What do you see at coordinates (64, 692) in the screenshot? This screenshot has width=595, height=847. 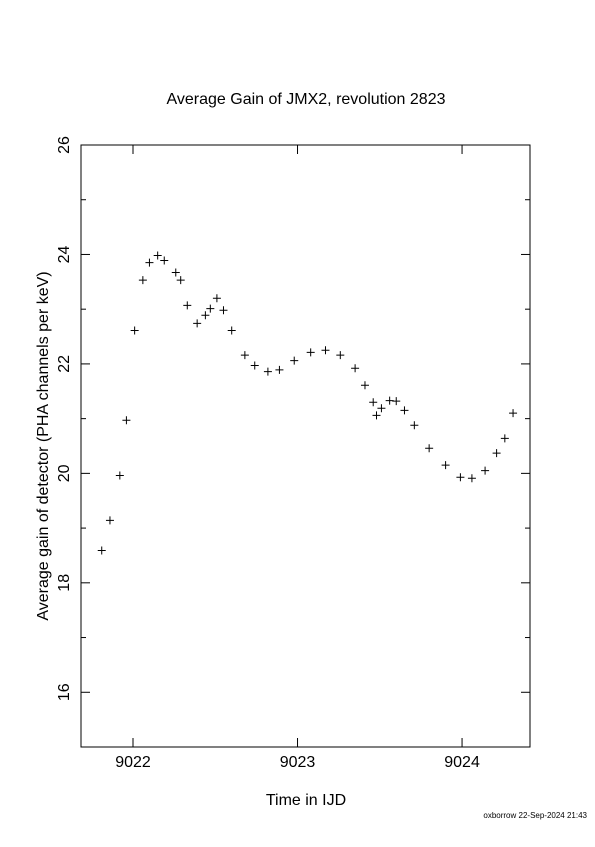 I see `y-tick-label: 16` at bounding box center [64, 692].